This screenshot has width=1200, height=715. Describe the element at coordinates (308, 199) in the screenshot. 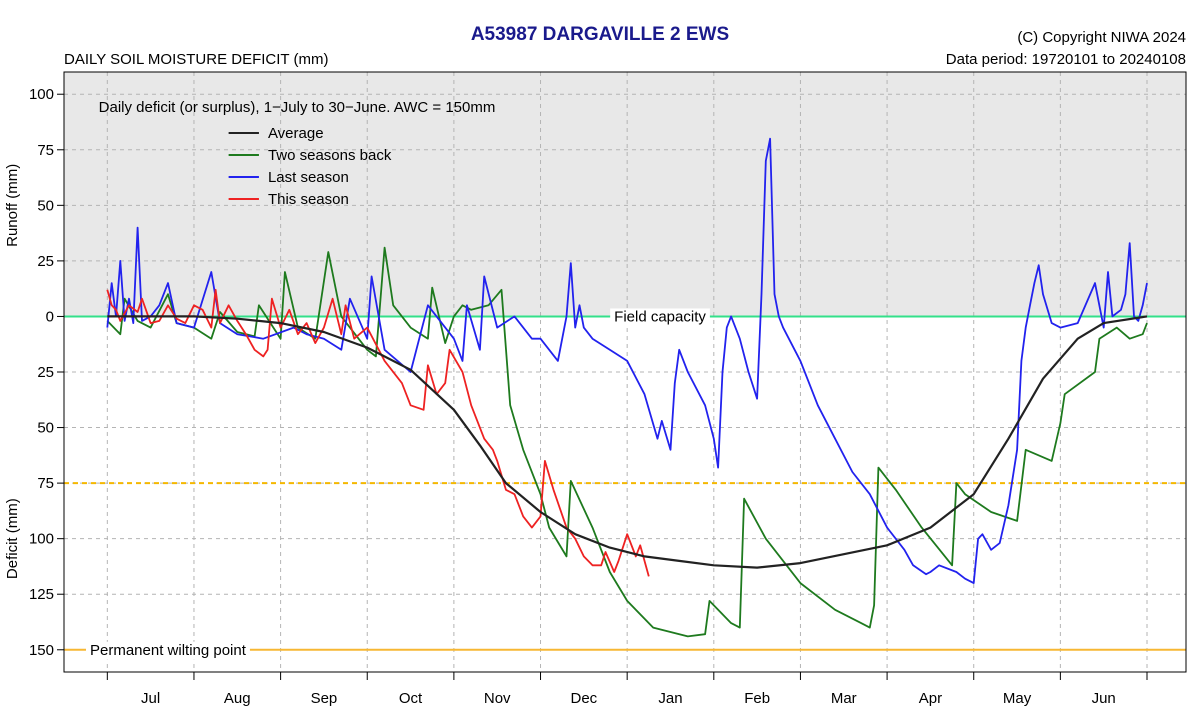

I see `legend-label-this-season: This season` at that location.